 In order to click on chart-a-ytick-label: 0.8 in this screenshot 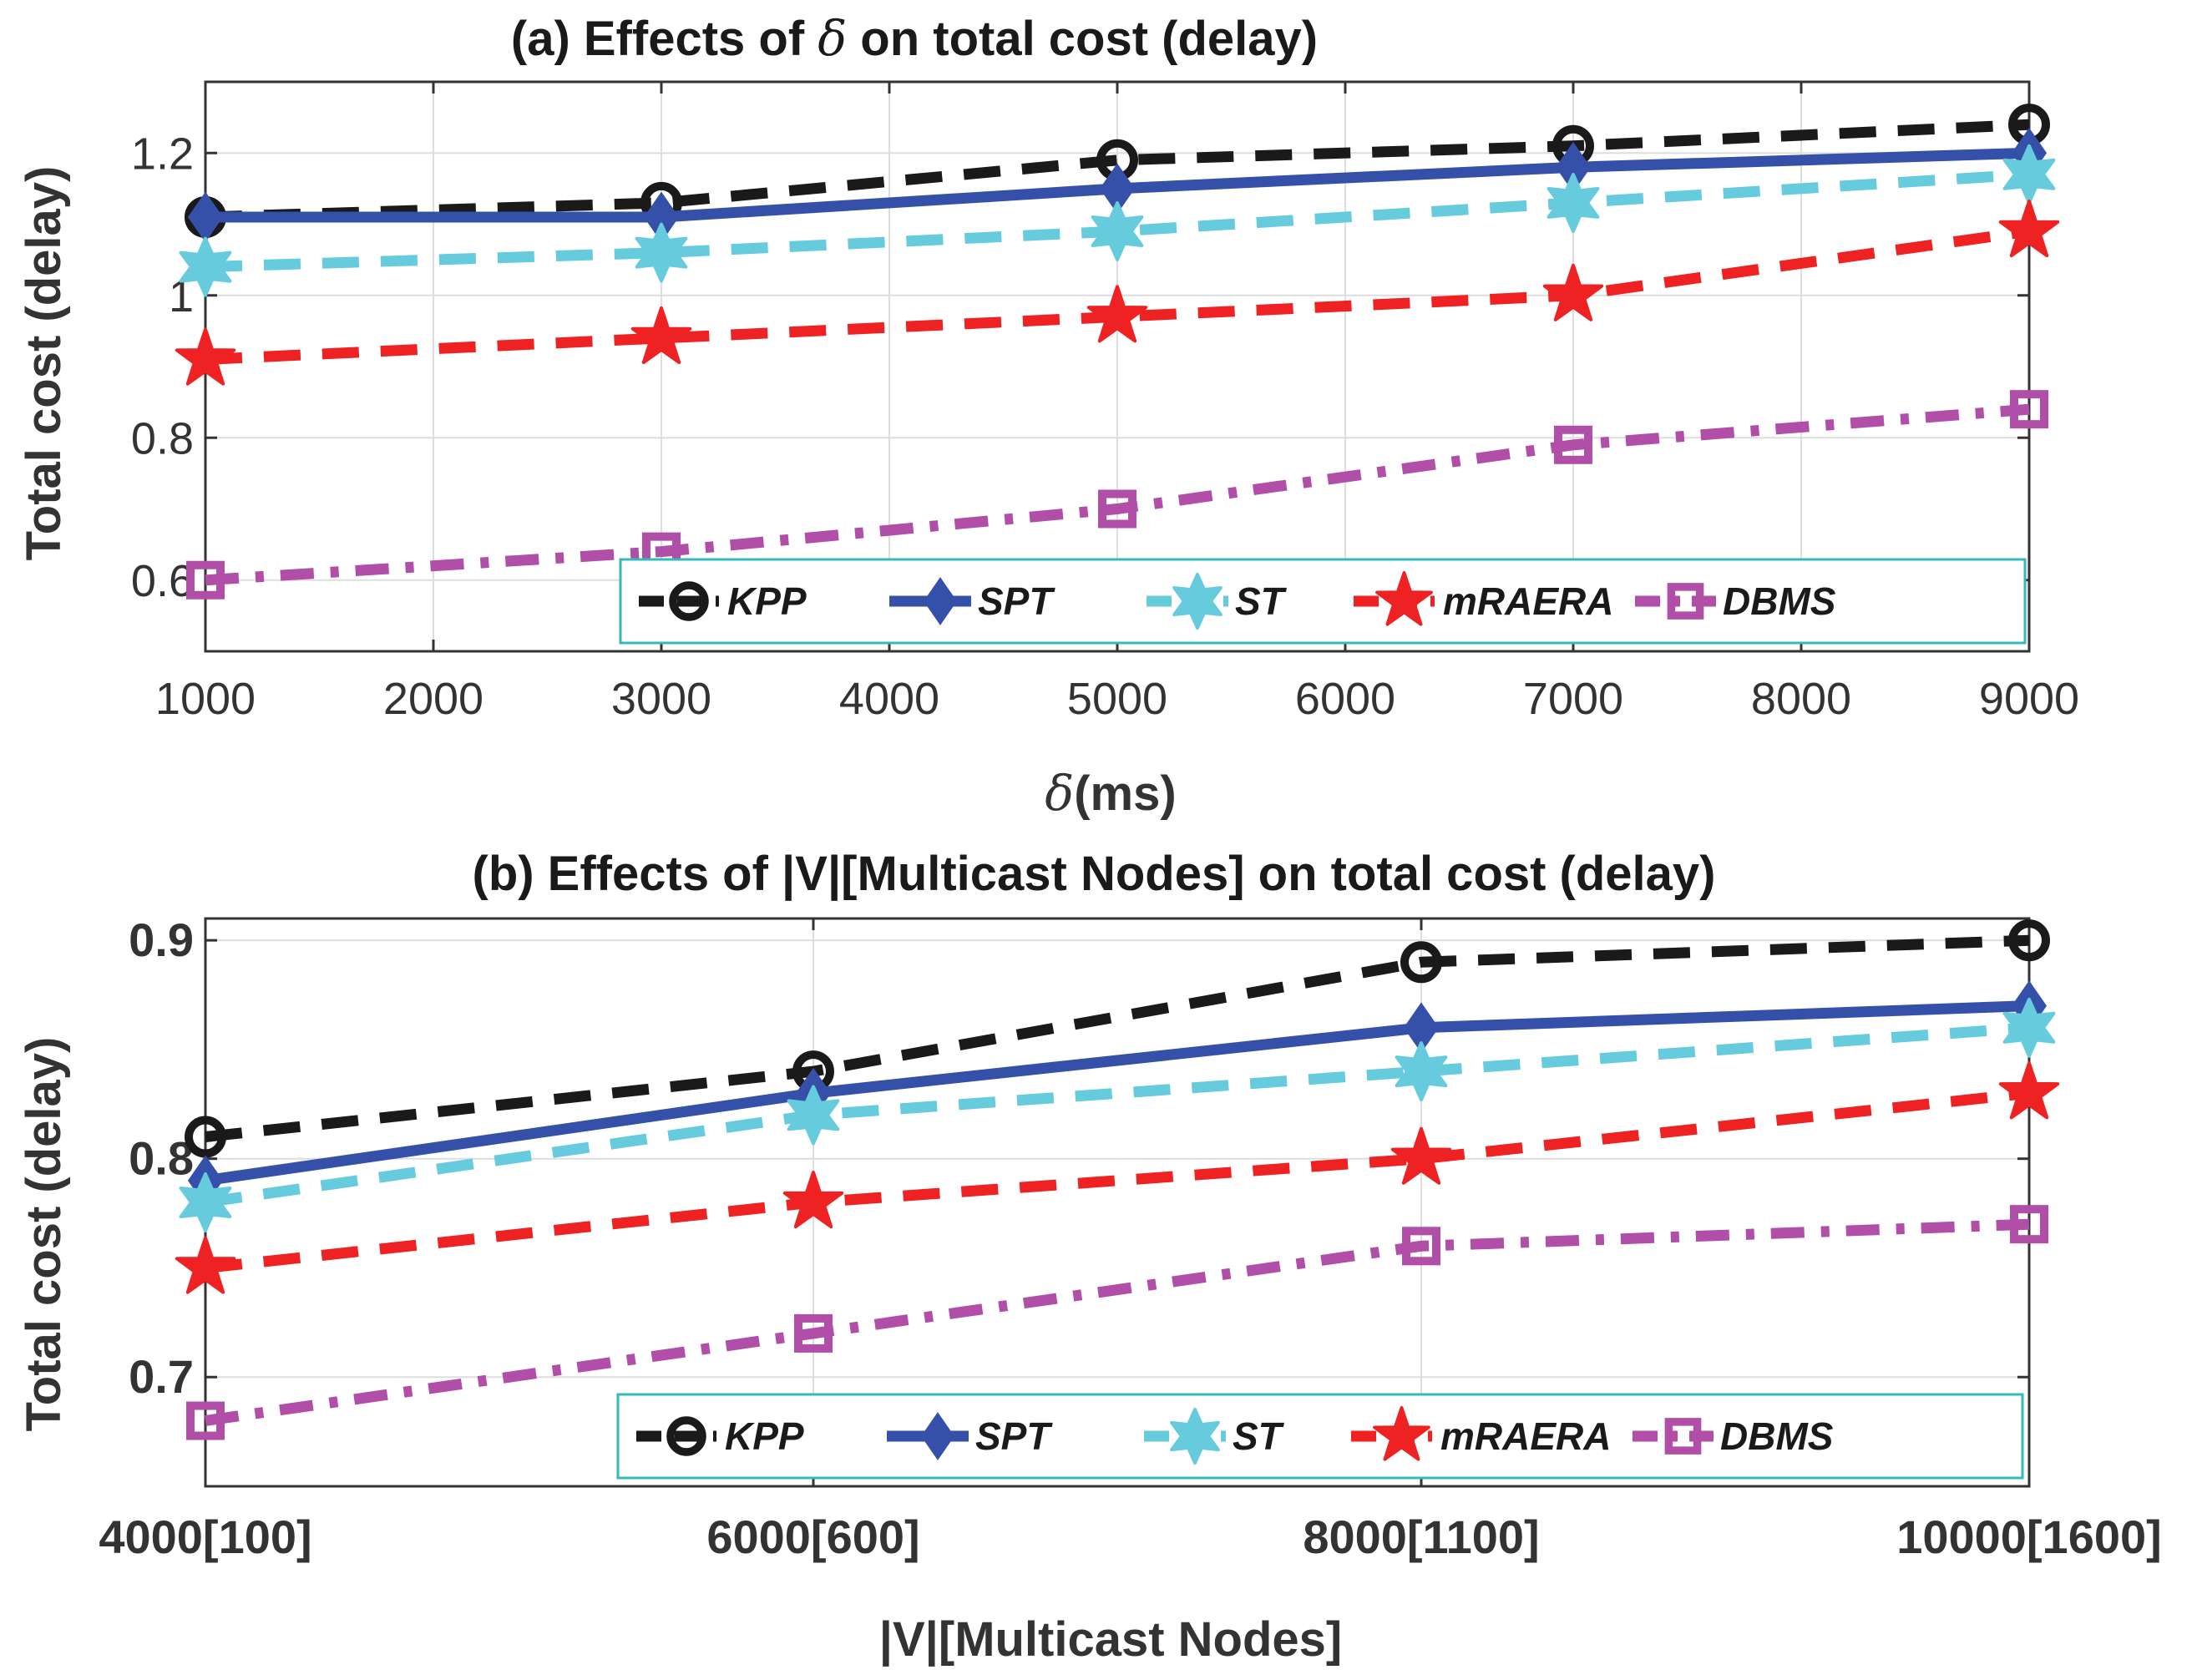, I will do `click(162, 438)`.